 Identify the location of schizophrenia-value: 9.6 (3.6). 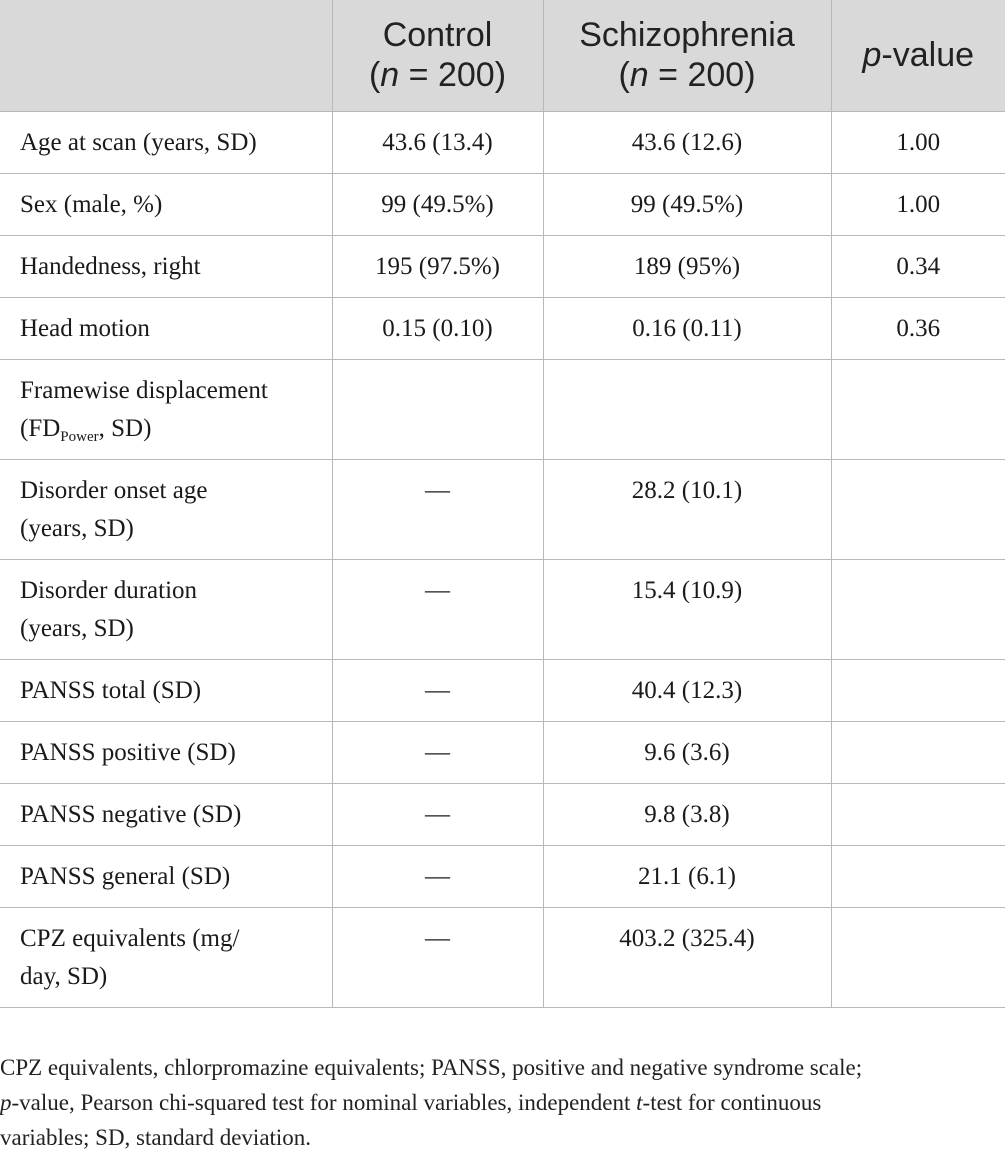
(687, 752).